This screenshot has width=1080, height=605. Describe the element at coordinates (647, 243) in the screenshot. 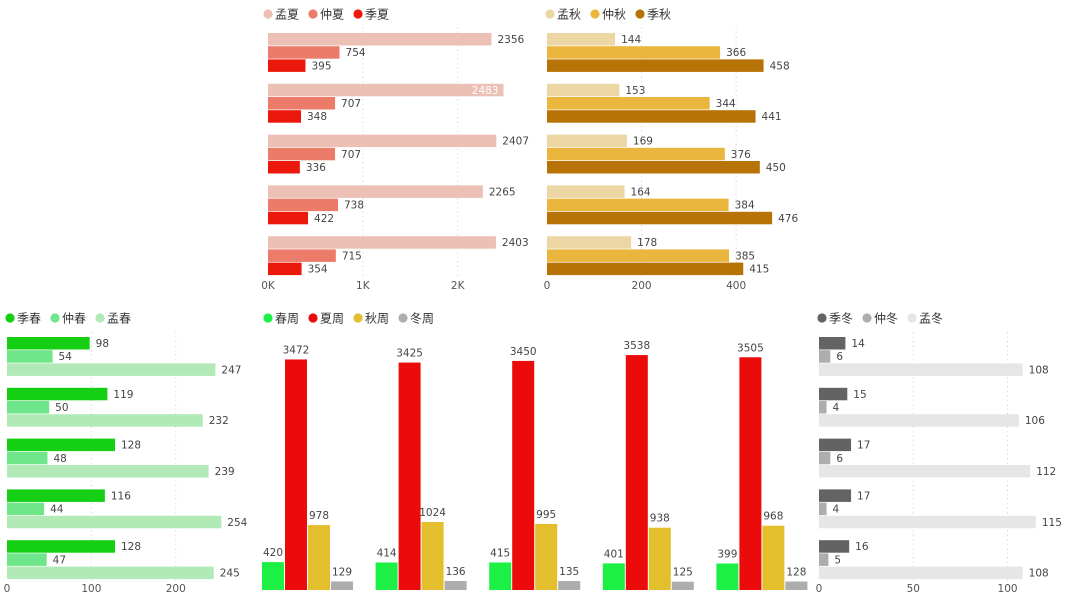

I see `data-label: 178` at that location.